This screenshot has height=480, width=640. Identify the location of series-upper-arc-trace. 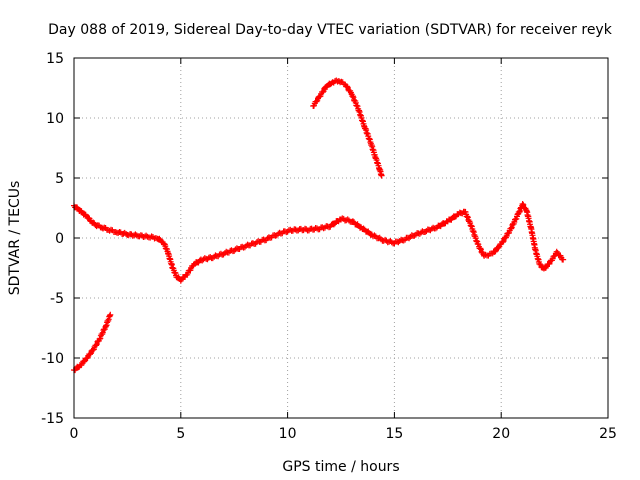
(347, 128).